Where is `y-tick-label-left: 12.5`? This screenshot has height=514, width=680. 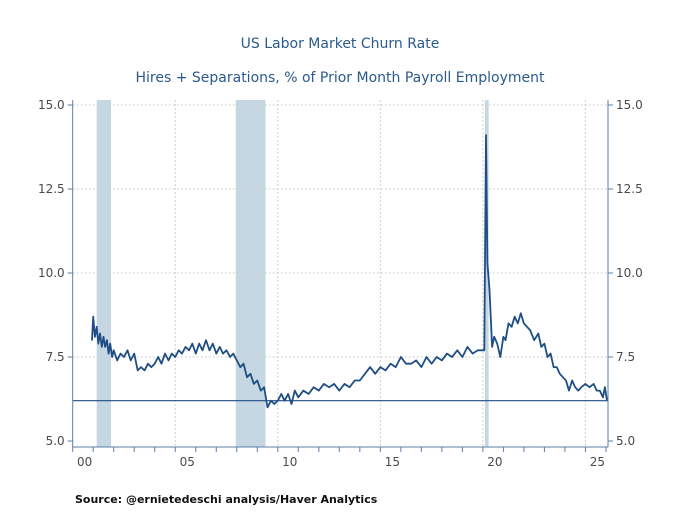
y-tick-label-left: 12.5 is located at coordinates (51, 189).